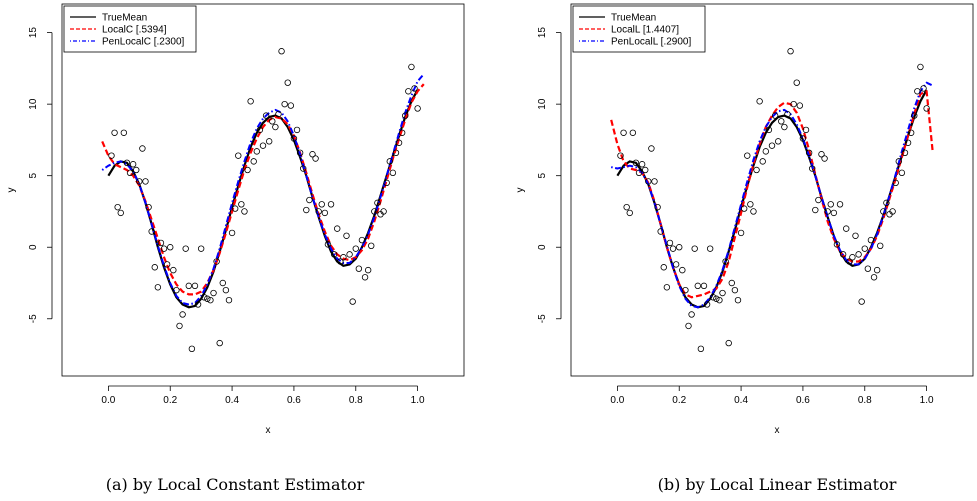 The image size is (977, 501). What do you see at coordinates (679, 400) in the screenshot?
I see `x-tick-label: 0.2` at bounding box center [679, 400].